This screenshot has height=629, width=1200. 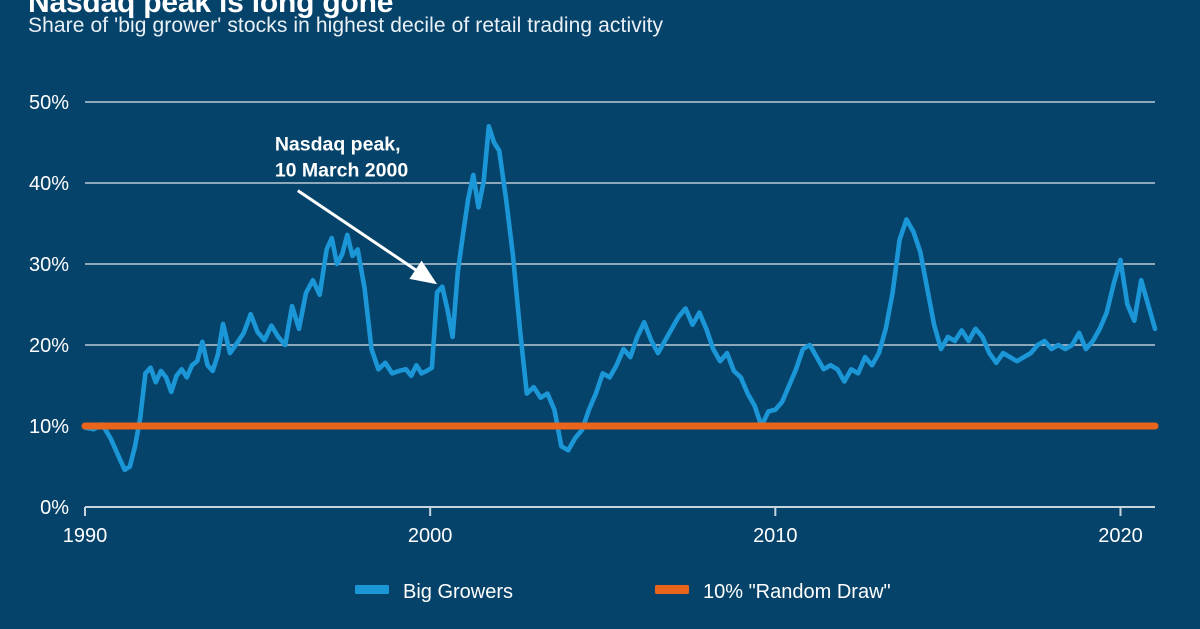 I want to click on y-axis-tick-label: 40%, so click(x=49, y=184).